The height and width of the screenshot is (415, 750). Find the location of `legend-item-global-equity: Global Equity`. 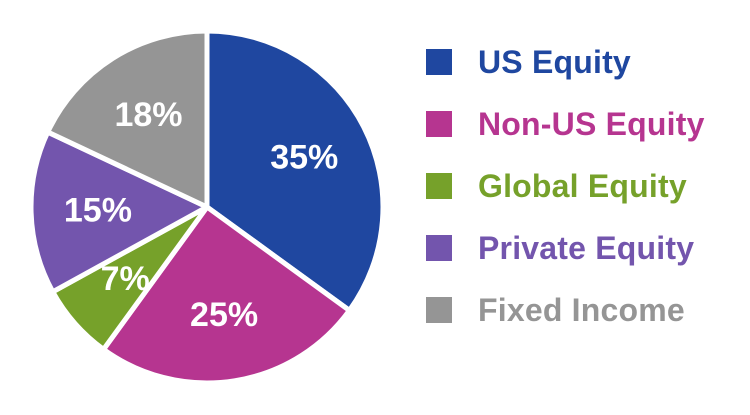

legend-item-global-equity: Global Equity is located at coordinates (565, 186).